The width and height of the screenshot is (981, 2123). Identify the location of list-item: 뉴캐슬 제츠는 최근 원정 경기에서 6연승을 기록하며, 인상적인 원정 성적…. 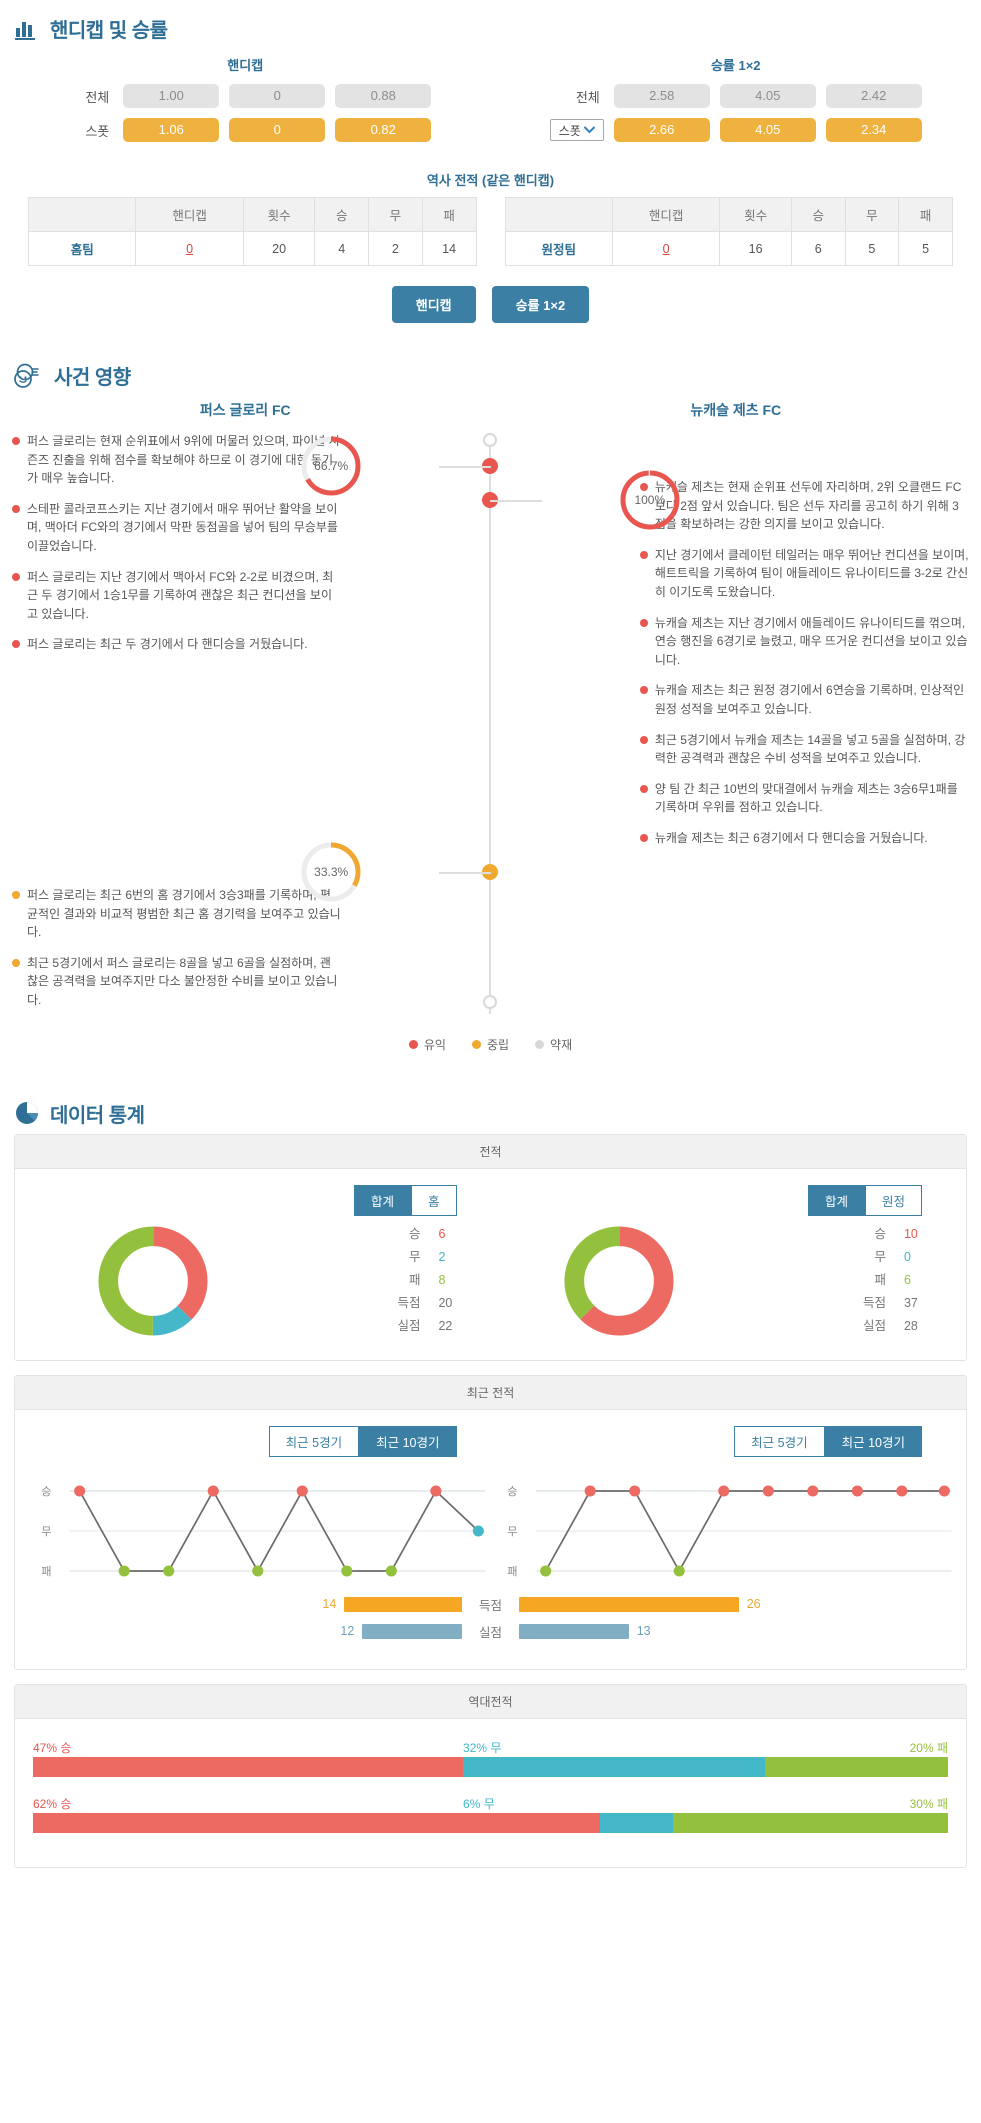
(804, 699).